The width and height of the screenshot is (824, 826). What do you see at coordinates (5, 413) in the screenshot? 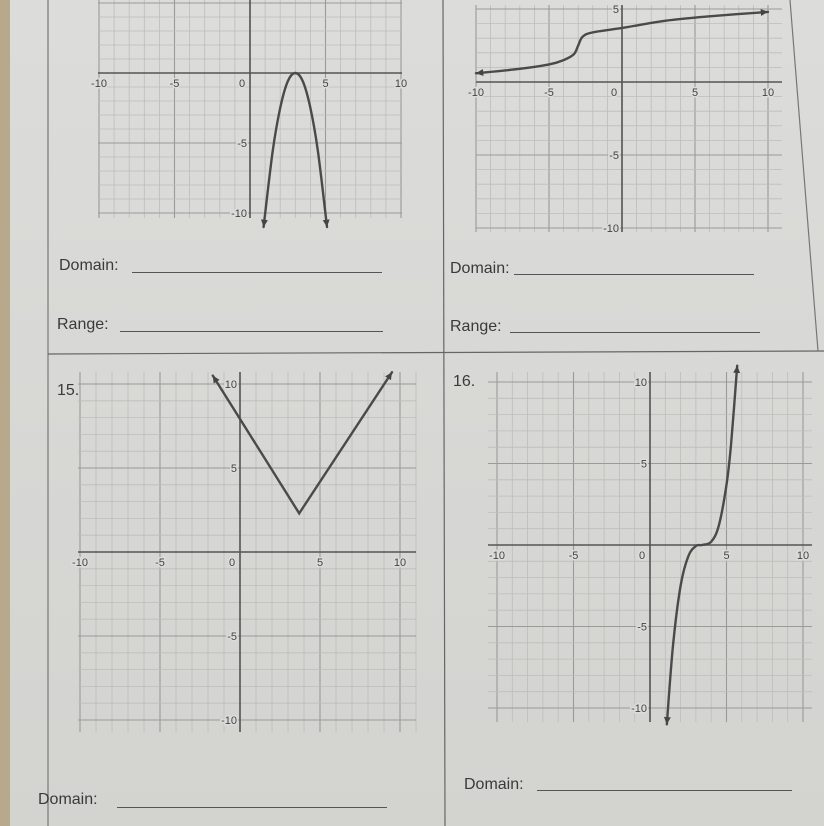
I see `desk-edge` at bounding box center [5, 413].